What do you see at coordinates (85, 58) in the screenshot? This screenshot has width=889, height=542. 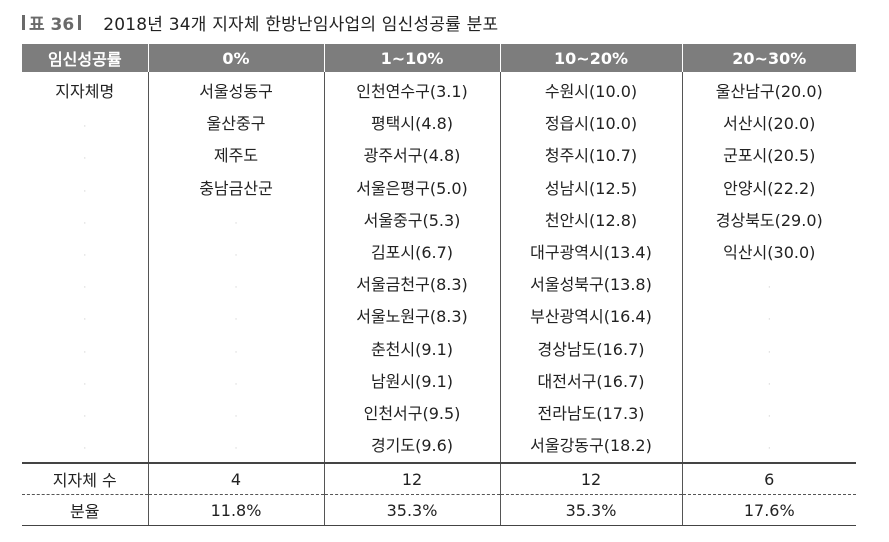 I see `header-cell: 임신성공률` at bounding box center [85, 58].